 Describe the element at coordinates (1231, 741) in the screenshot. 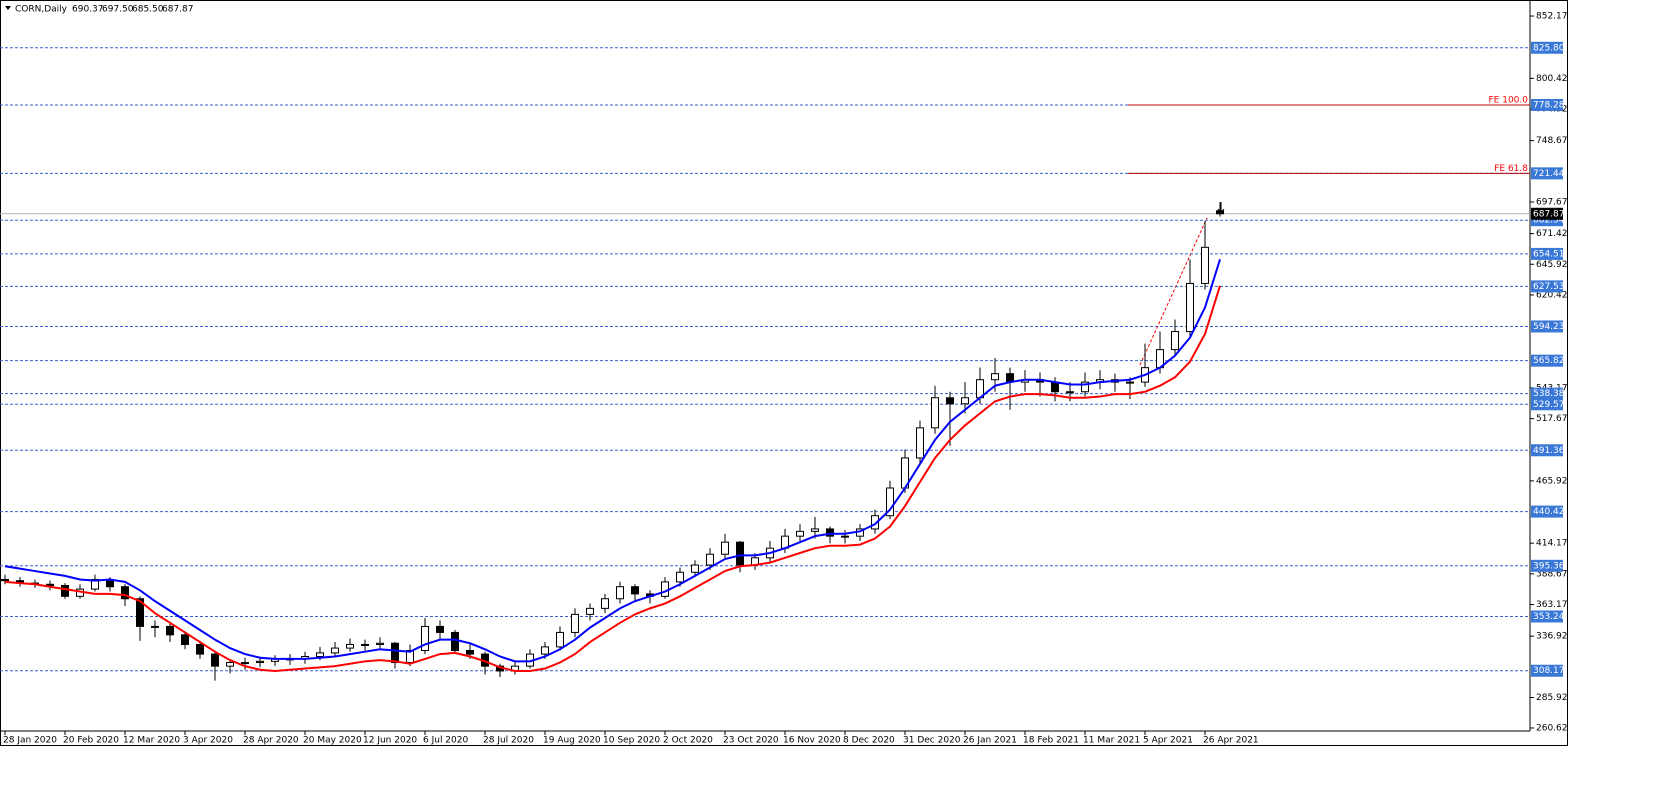

I see `x-tick-label: 26 Apr 2021` at that location.